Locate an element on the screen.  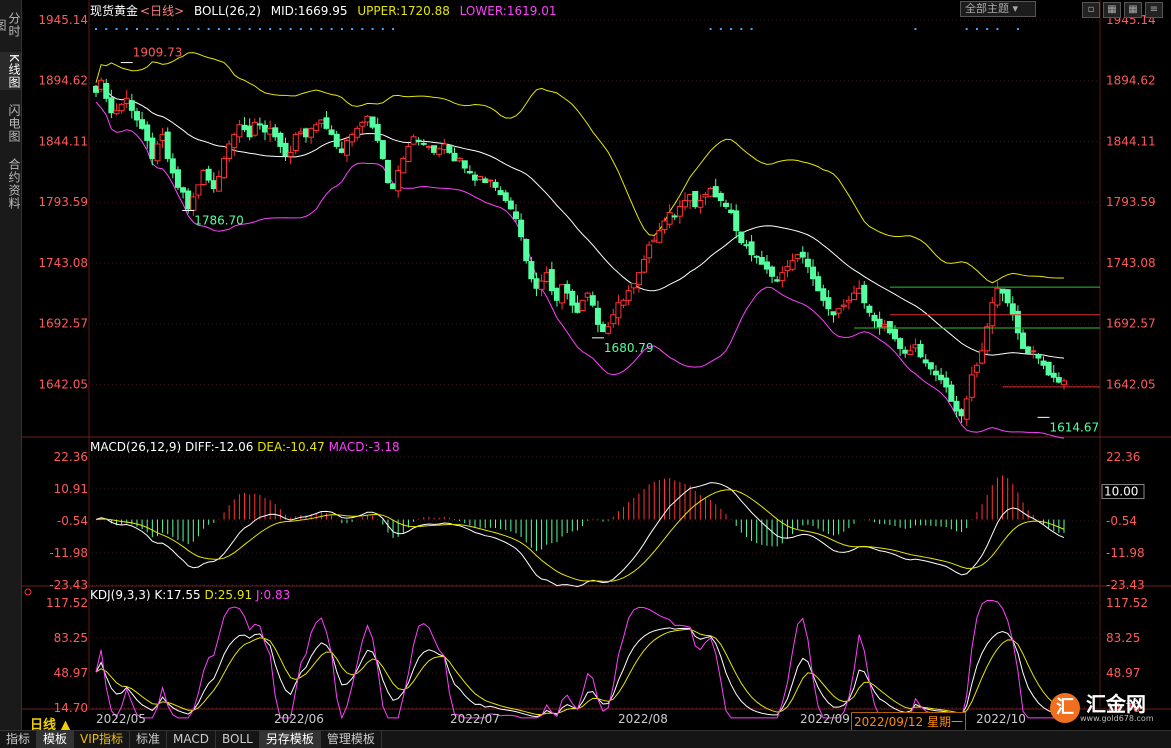
grid-button-2: ▦ is located at coordinates (1133, 10).